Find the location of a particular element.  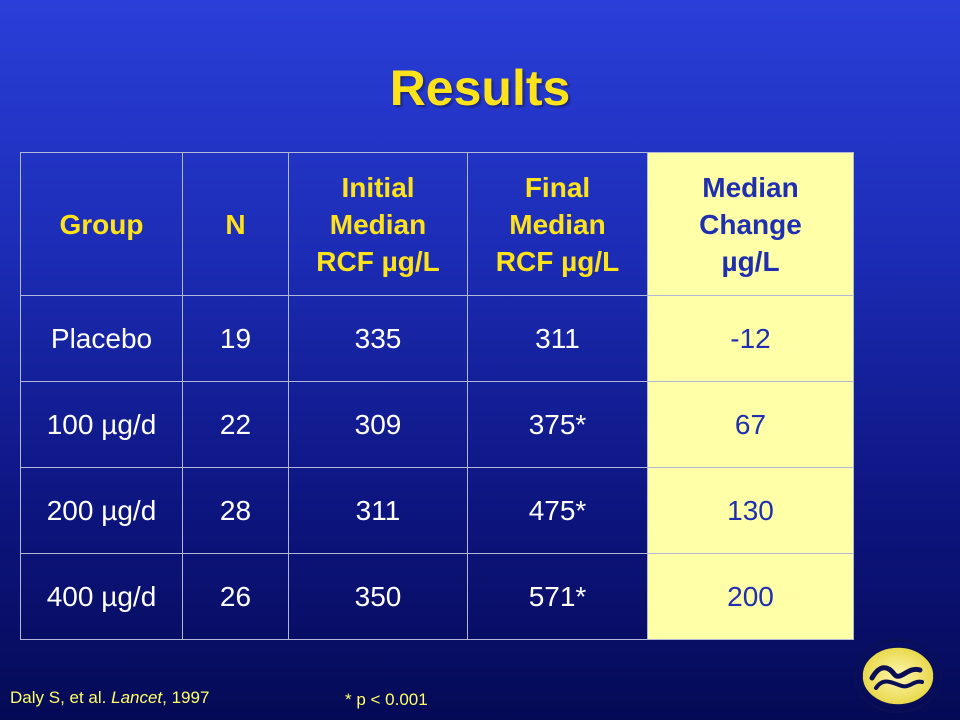

cell-n: 19 is located at coordinates (235, 338).